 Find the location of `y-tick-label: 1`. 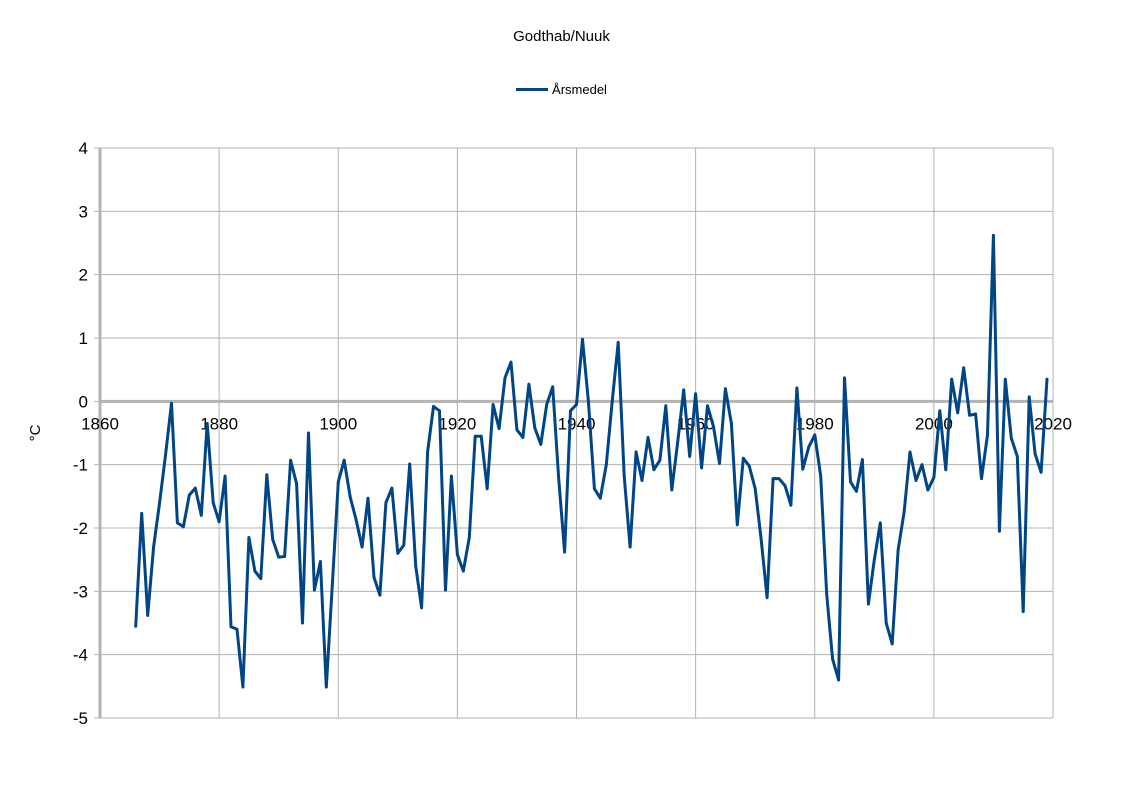

y-tick-label: 1 is located at coordinates (83, 338).